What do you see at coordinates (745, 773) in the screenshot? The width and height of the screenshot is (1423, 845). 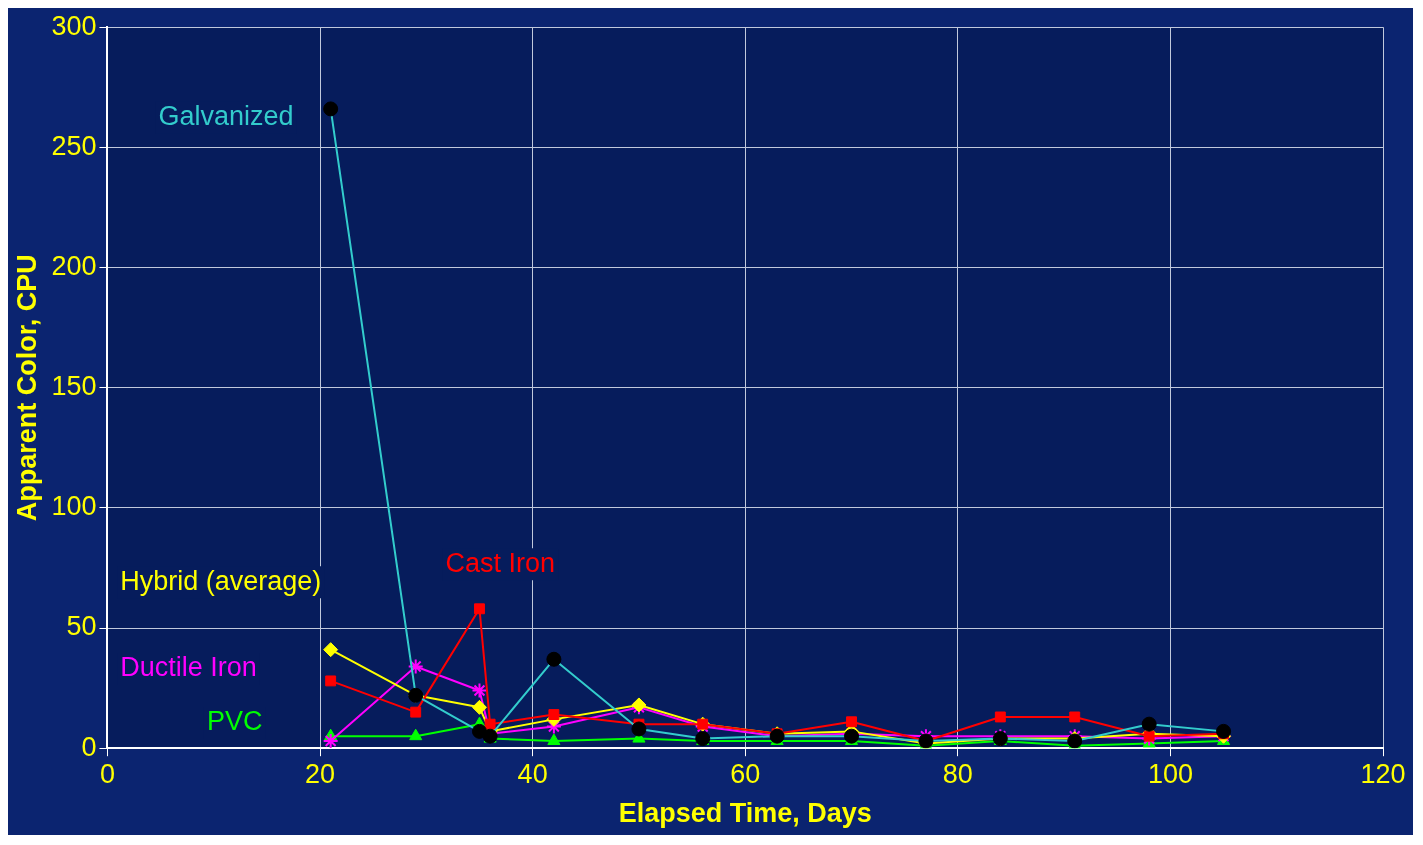 I see `x-tick-label: 60` at bounding box center [745, 773].